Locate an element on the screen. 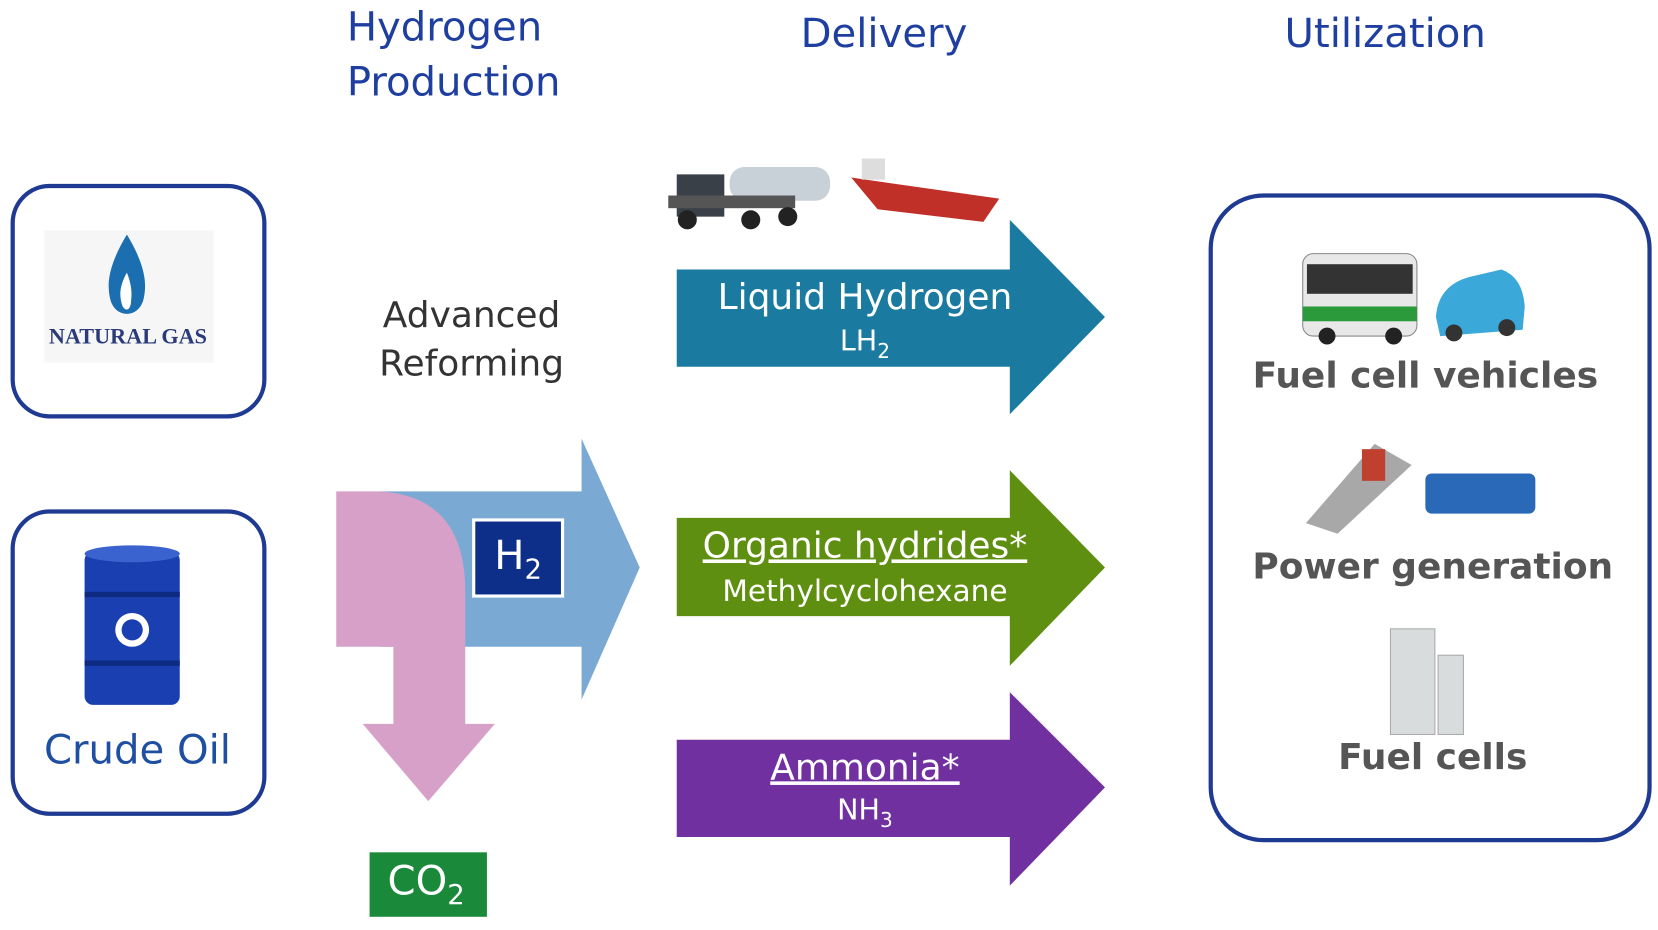 The width and height of the screenshot is (1658, 930). formula-base: LH is located at coordinates (858, 340).